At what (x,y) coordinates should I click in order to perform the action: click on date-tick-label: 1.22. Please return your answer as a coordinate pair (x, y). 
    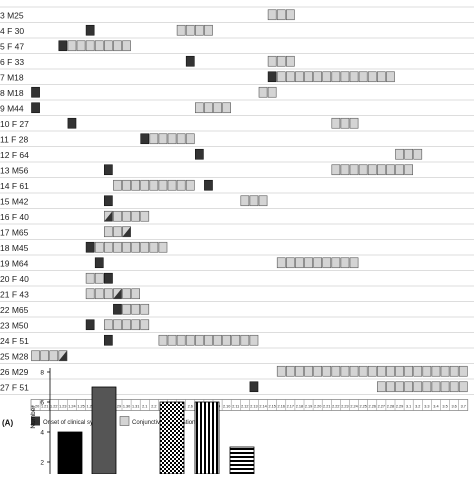
    Looking at the image, I should click on (53, 407).